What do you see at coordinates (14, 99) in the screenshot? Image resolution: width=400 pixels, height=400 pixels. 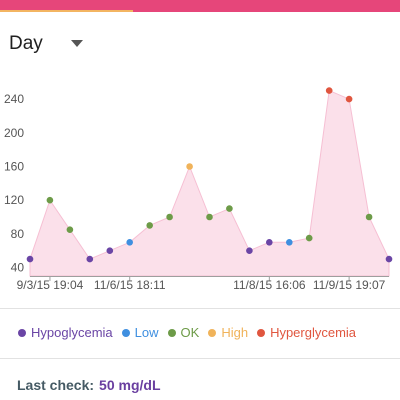 I see `y-tick-label: 240` at bounding box center [14, 99].